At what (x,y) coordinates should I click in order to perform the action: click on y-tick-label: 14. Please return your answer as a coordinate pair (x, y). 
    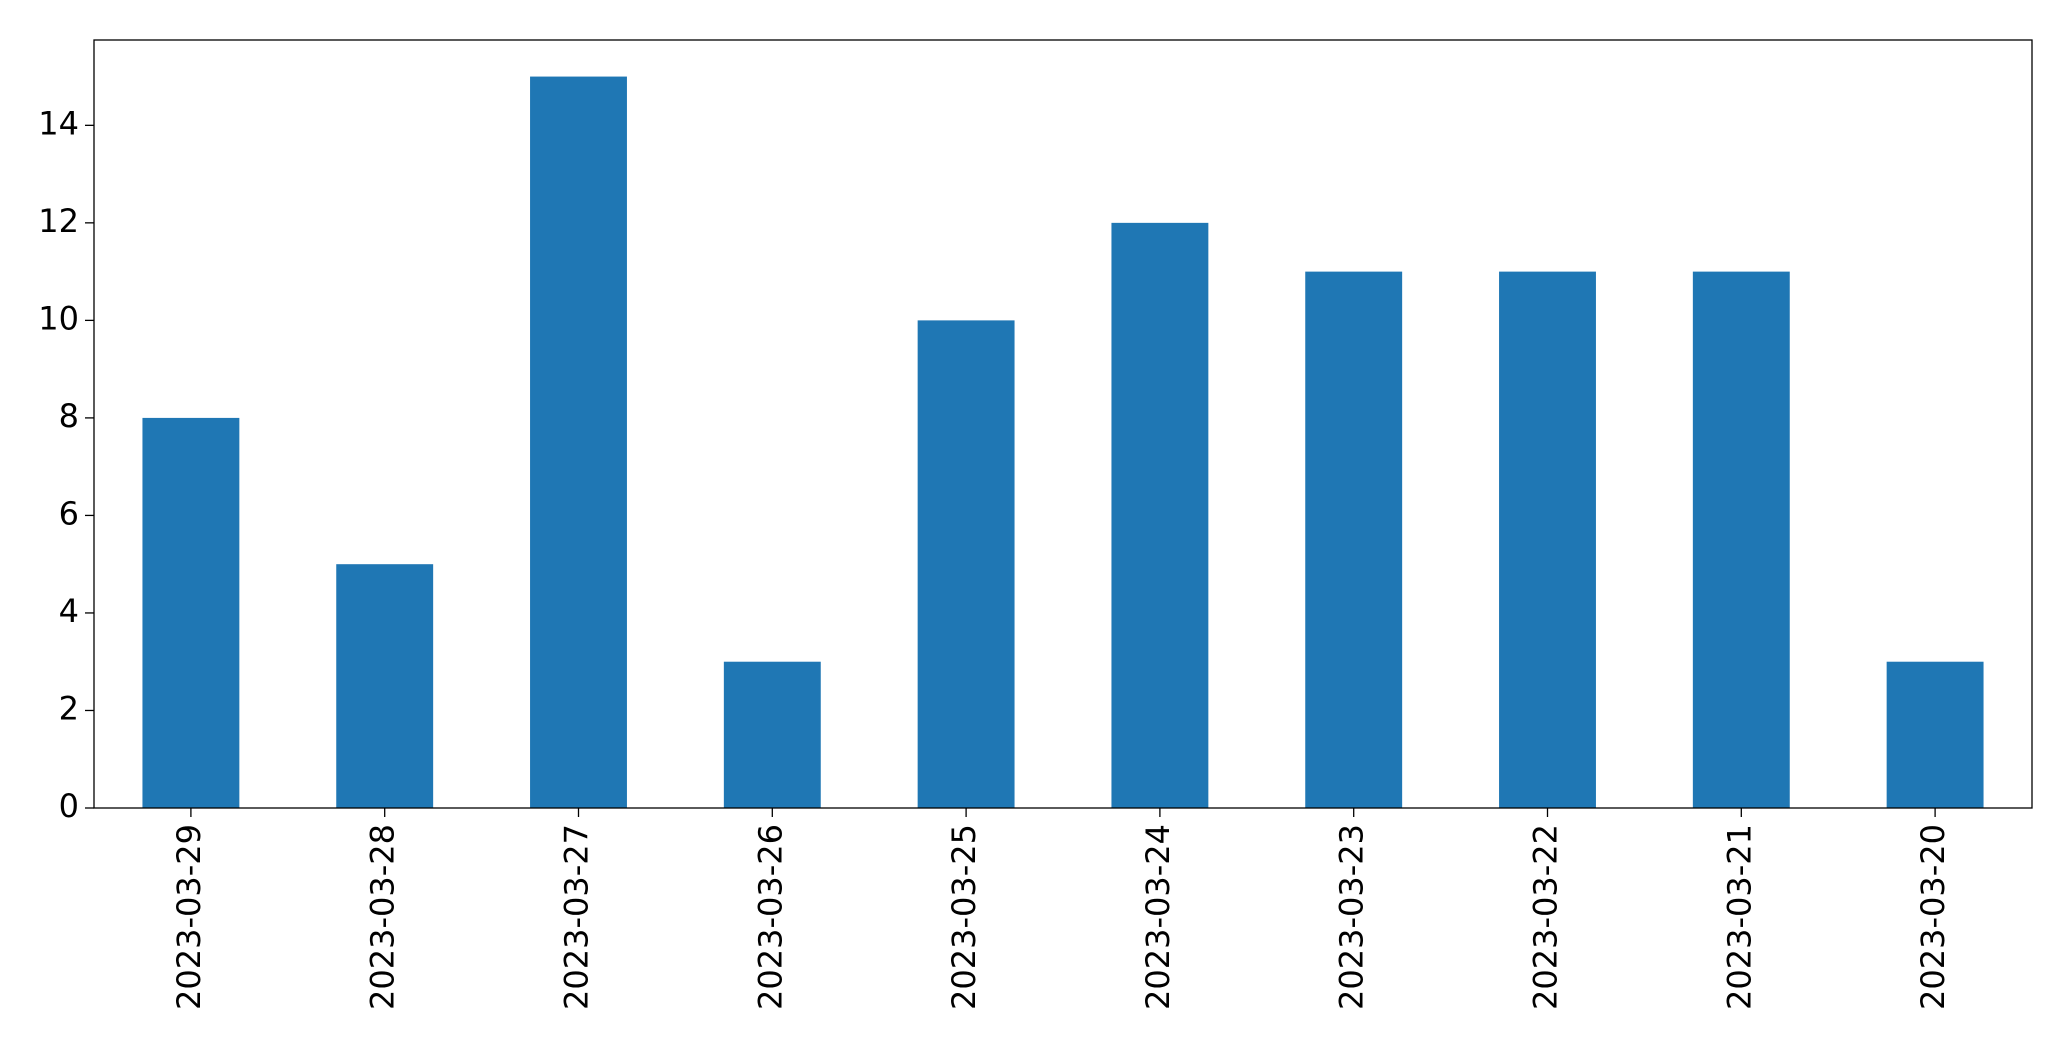
    Looking at the image, I should click on (58, 123).